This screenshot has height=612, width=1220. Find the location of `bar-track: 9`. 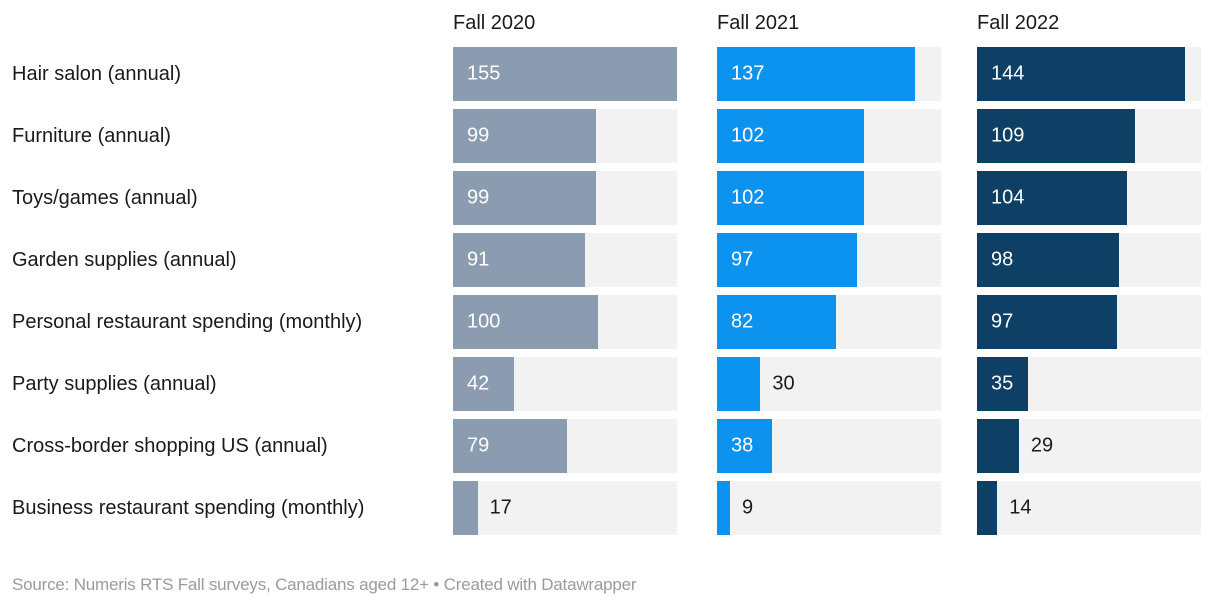

bar-track: 9 is located at coordinates (829, 508).